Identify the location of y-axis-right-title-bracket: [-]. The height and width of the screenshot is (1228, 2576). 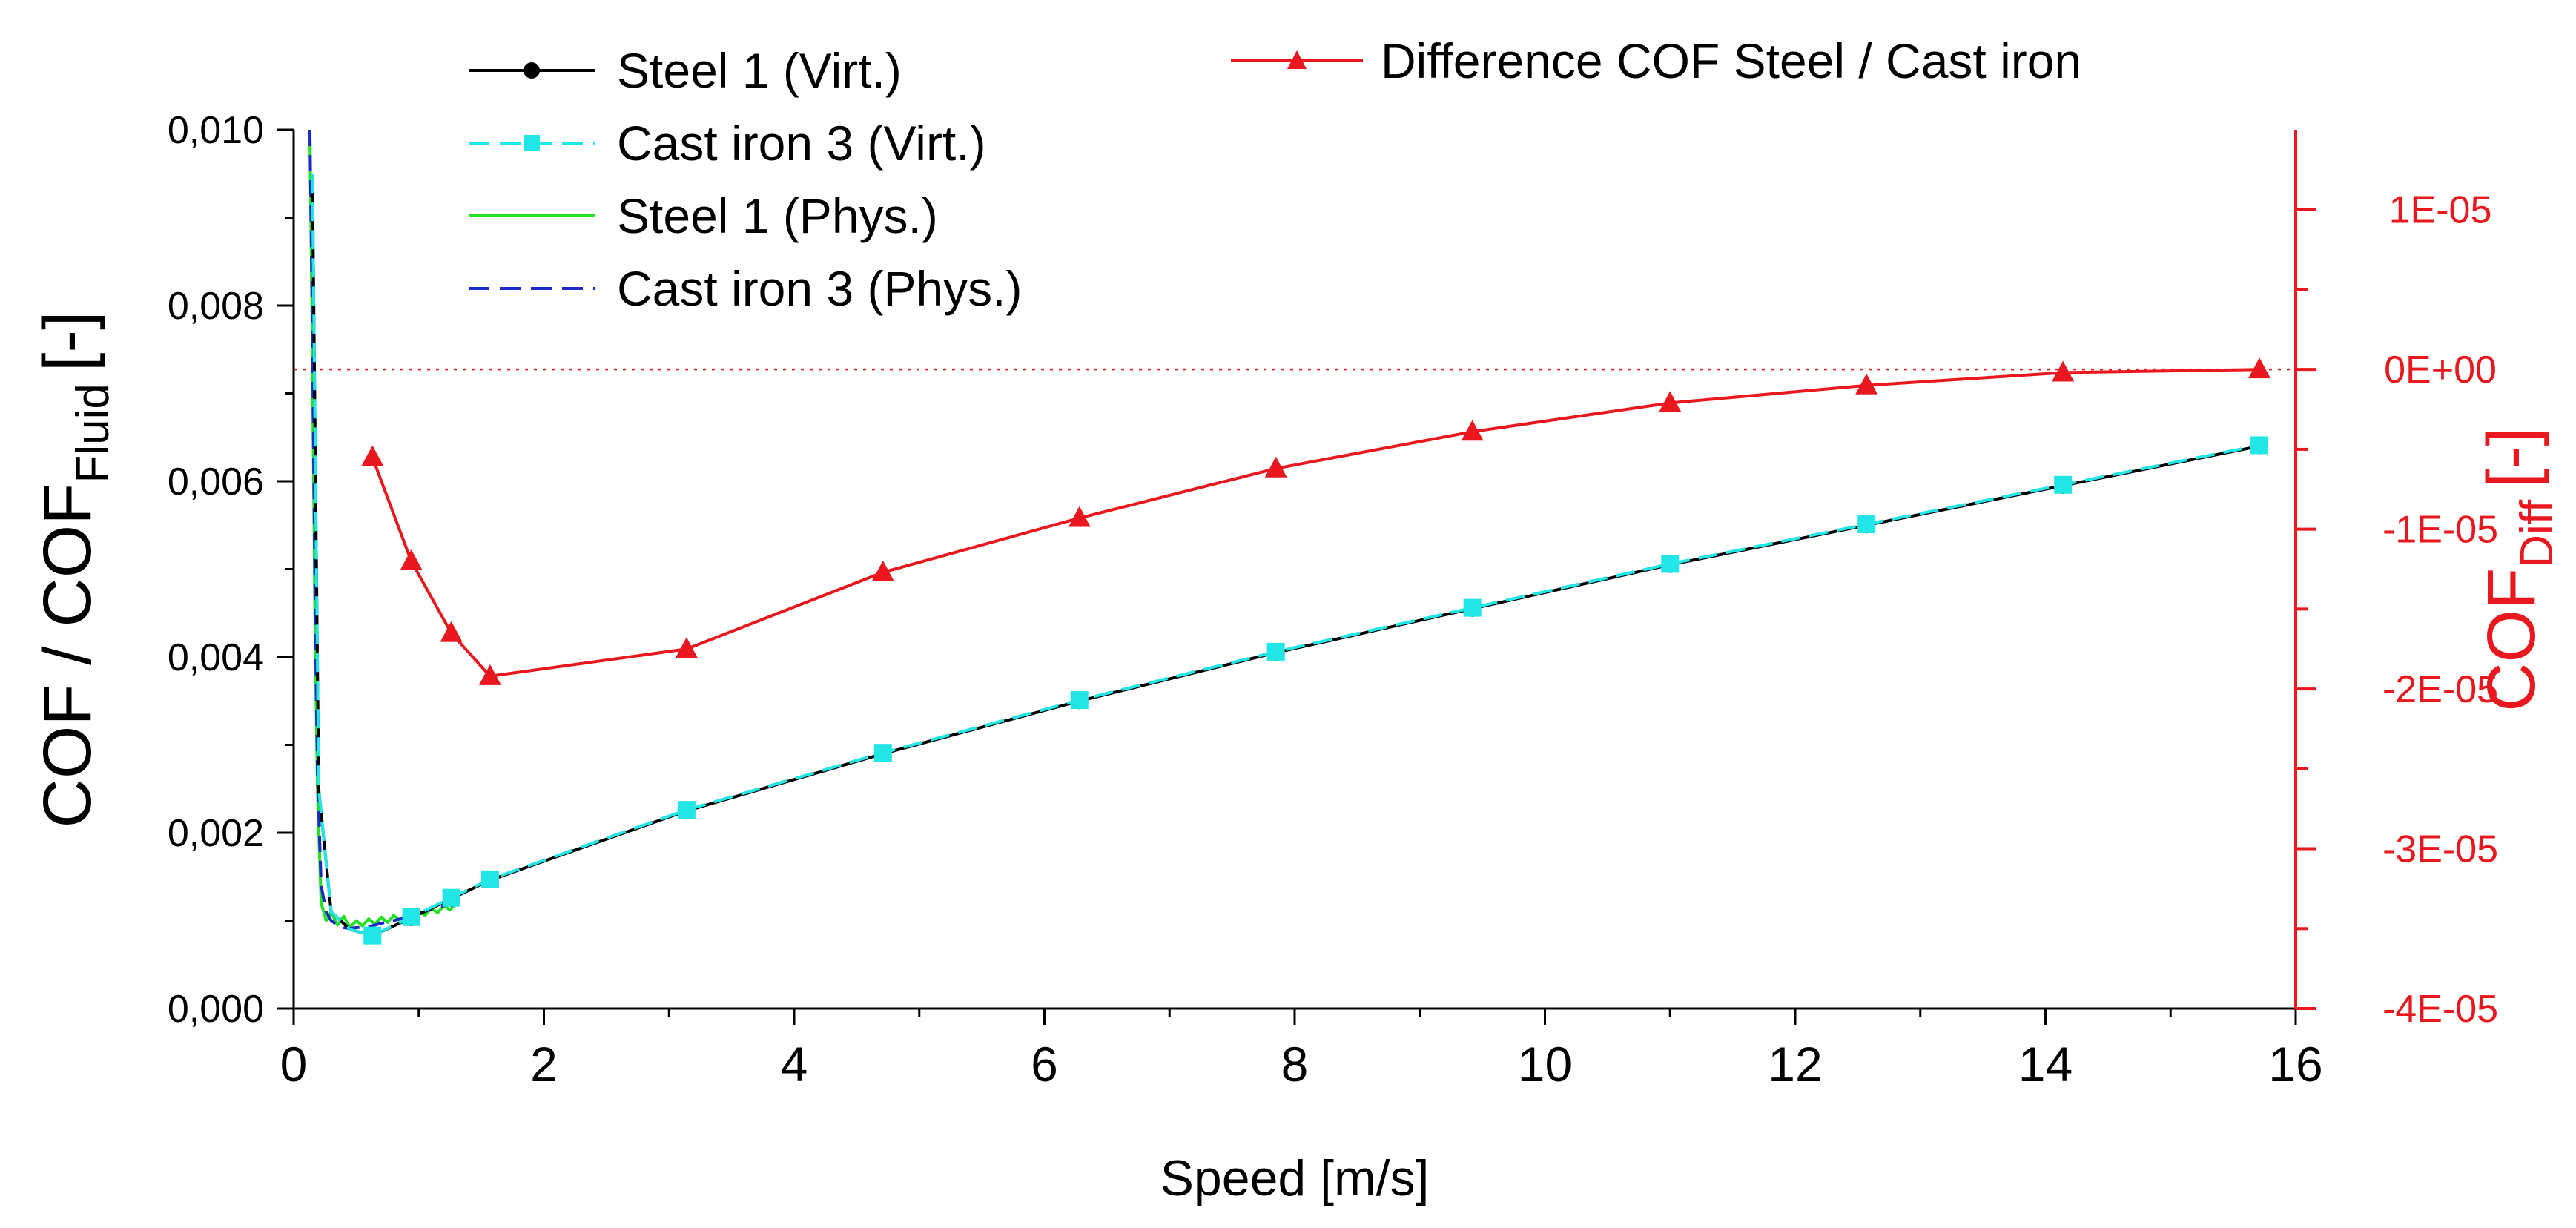
(2511, 457).